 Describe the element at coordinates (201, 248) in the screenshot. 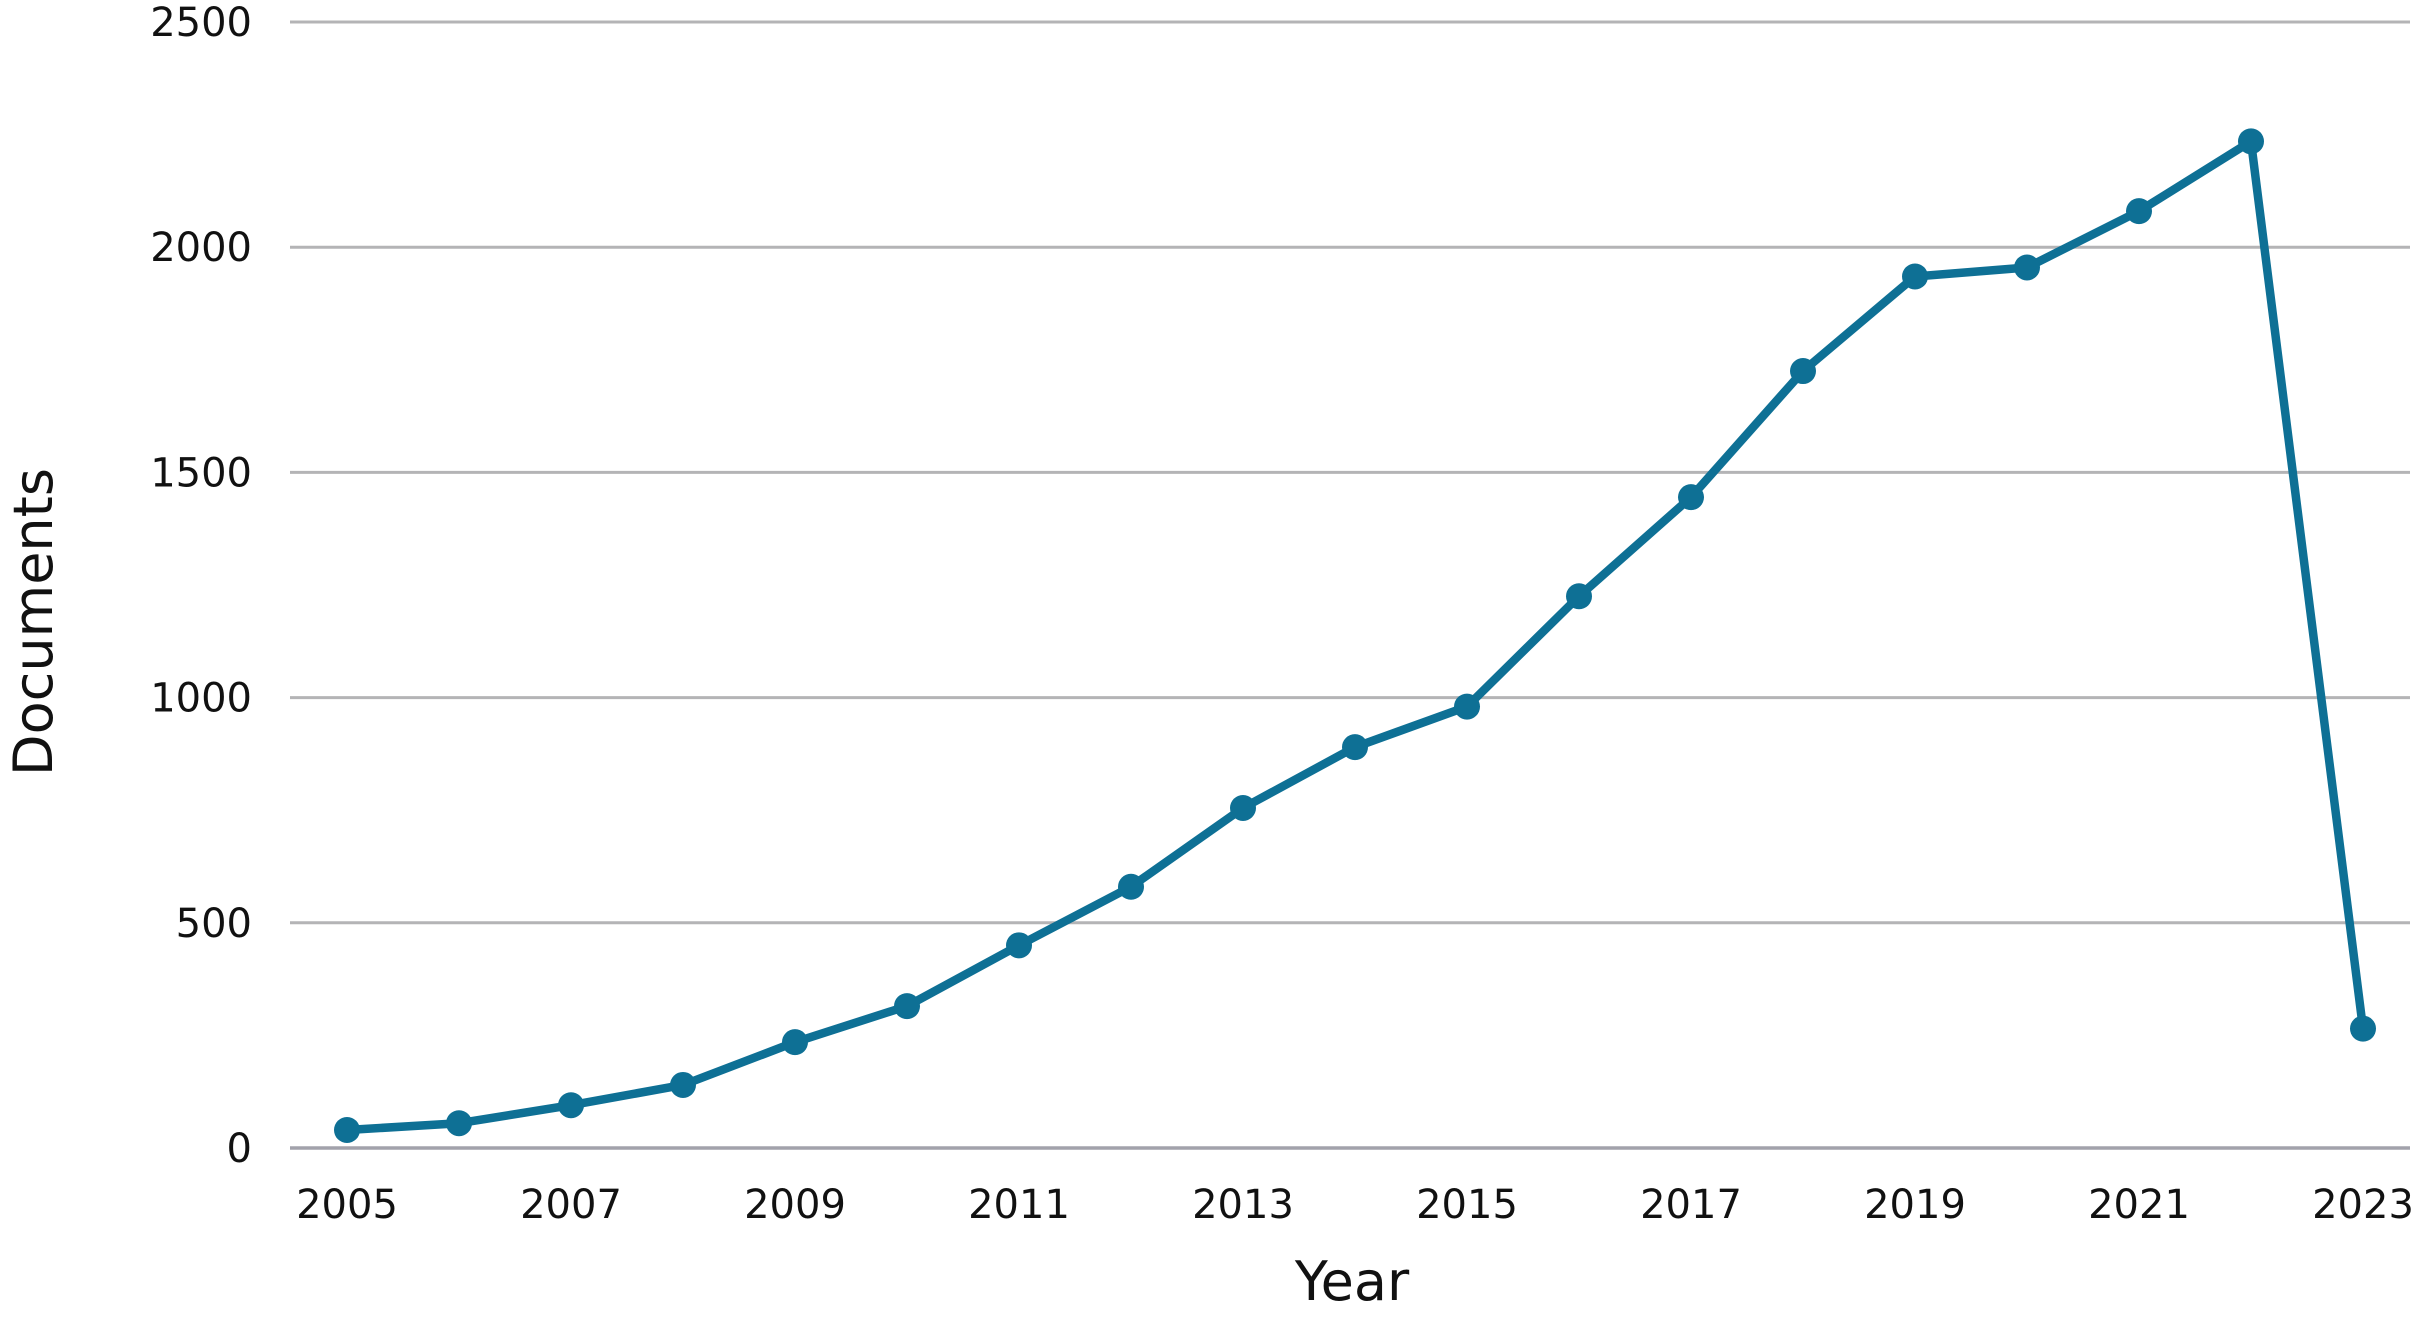

I see `y-tick-label: 2000` at that location.